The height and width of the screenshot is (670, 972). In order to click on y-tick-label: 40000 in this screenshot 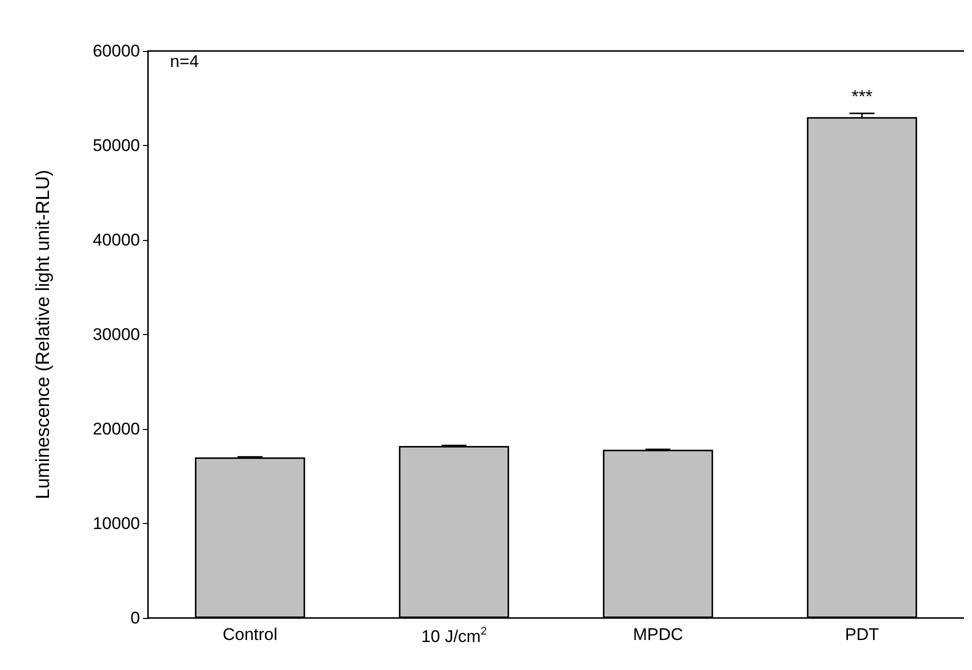, I will do `click(116, 240)`.